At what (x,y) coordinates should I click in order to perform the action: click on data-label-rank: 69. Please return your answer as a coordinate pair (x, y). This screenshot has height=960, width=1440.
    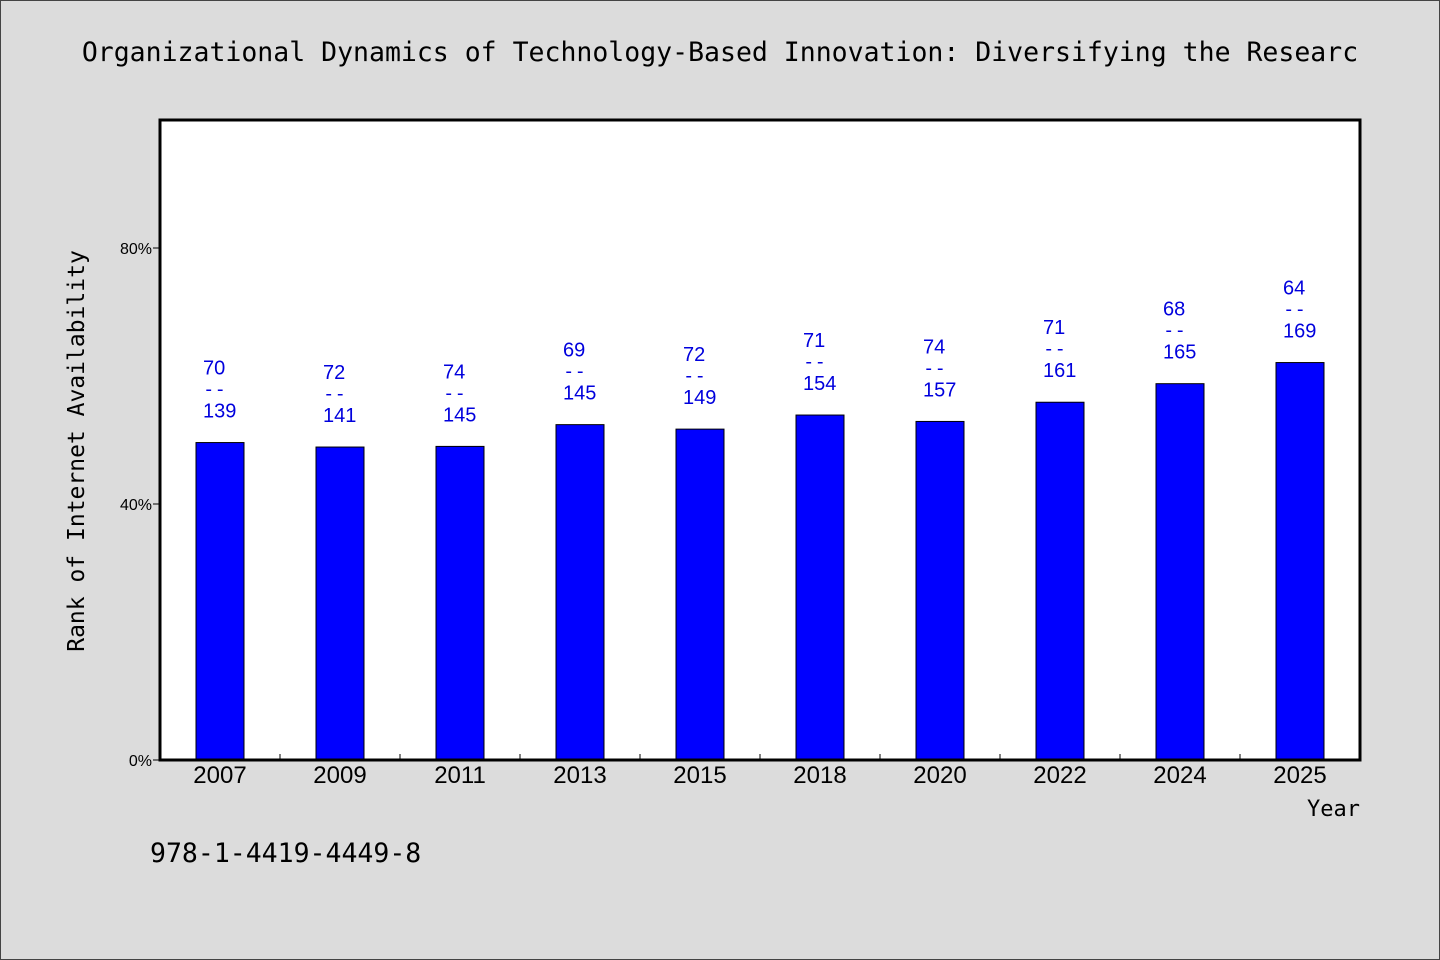
    Looking at the image, I should click on (574, 351).